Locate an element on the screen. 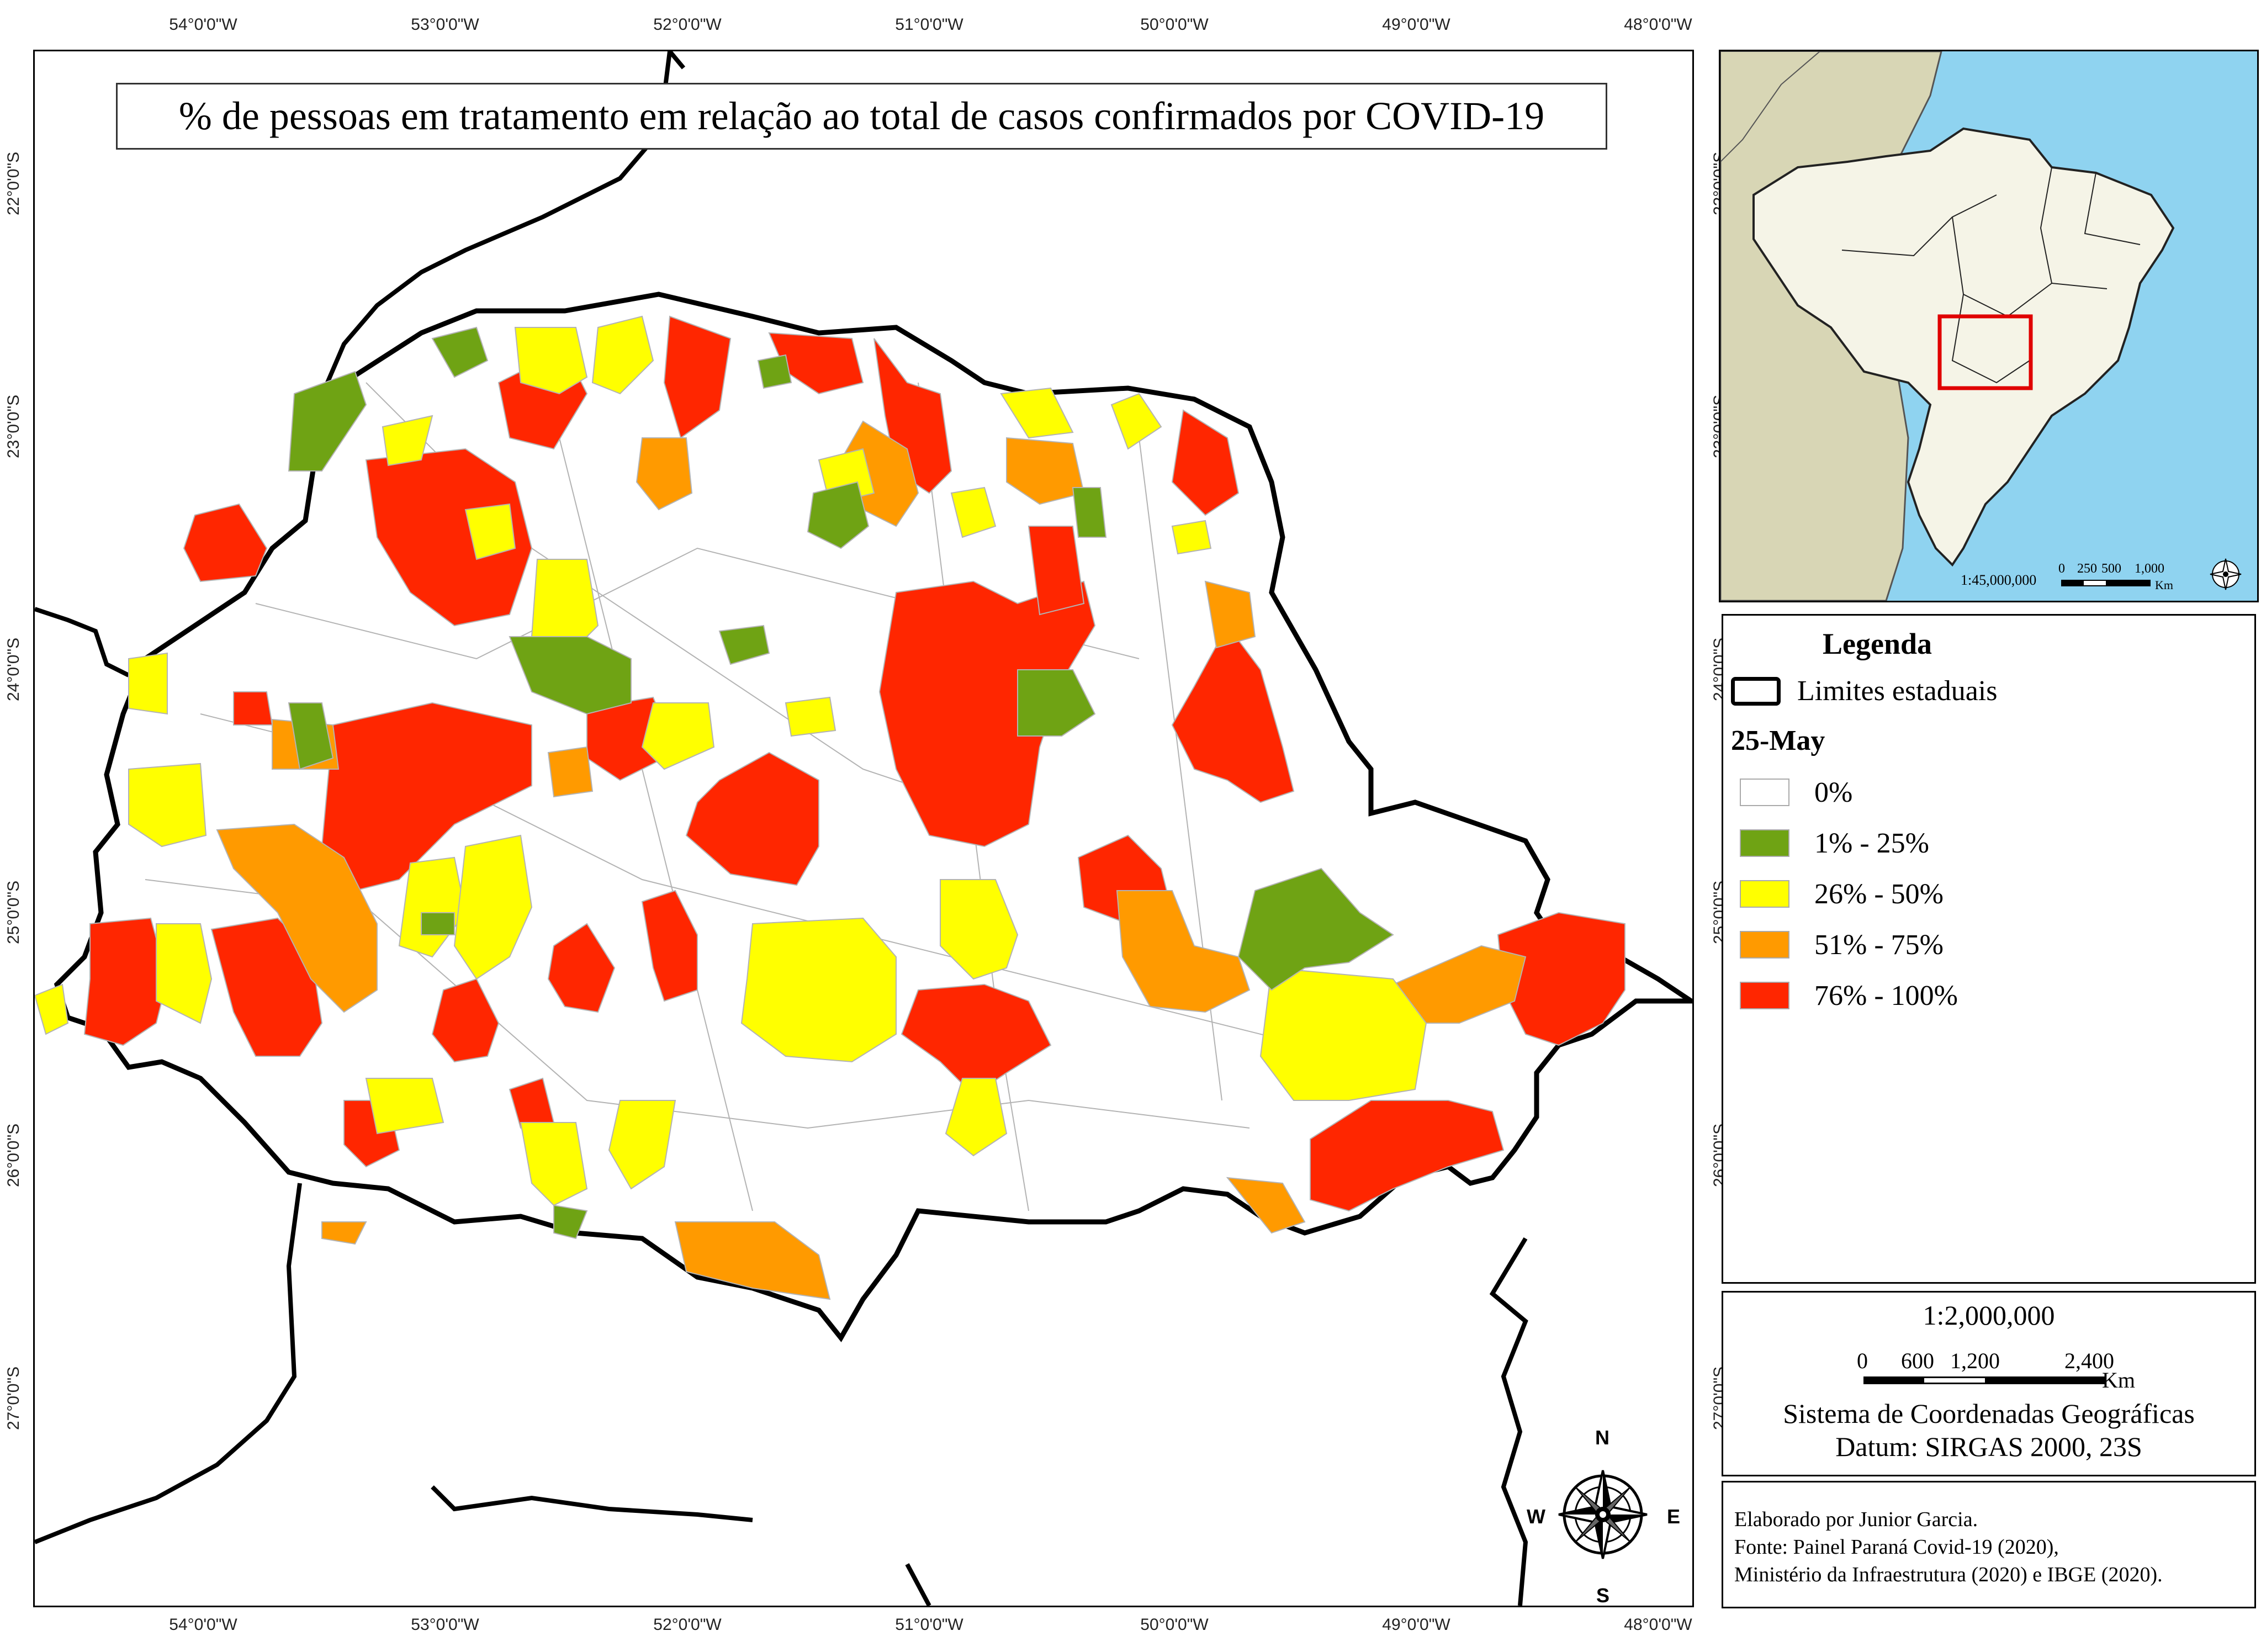  sc-coast-boundary is located at coordinates (1509, 1421).